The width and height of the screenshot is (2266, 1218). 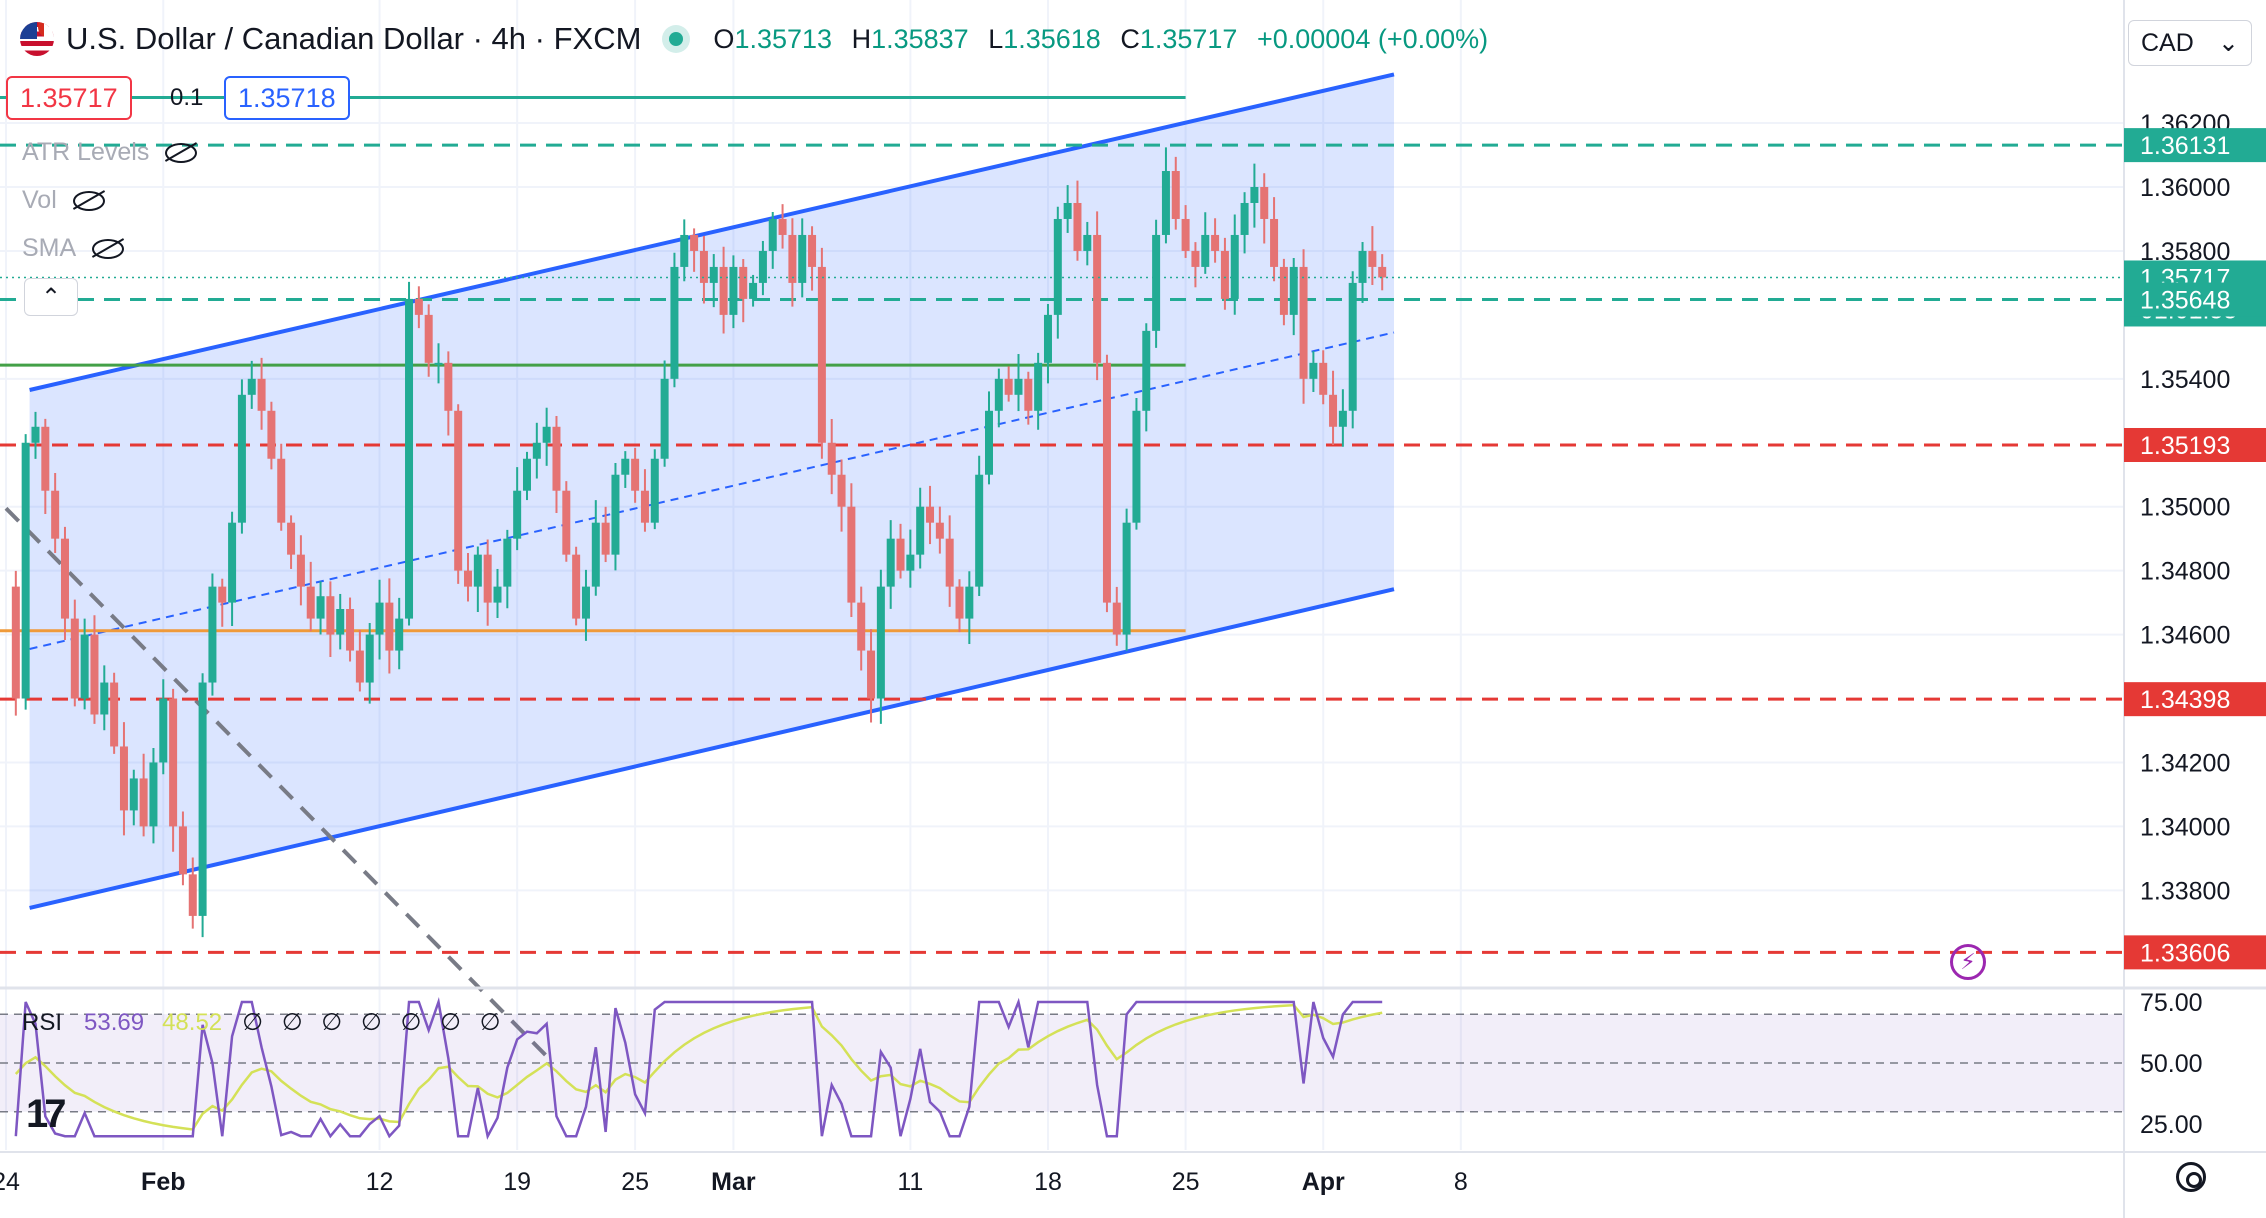 I want to click on gear-icon, so click(x=2191, y=1177).